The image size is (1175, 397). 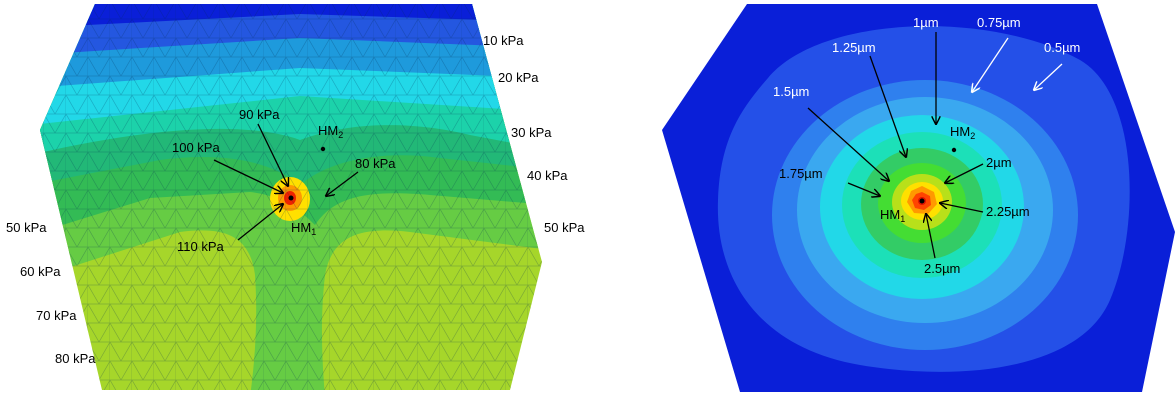 What do you see at coordinates (964, 173) in the screenshot?
I see `arrow-2um` at bounding box center [964, 173].